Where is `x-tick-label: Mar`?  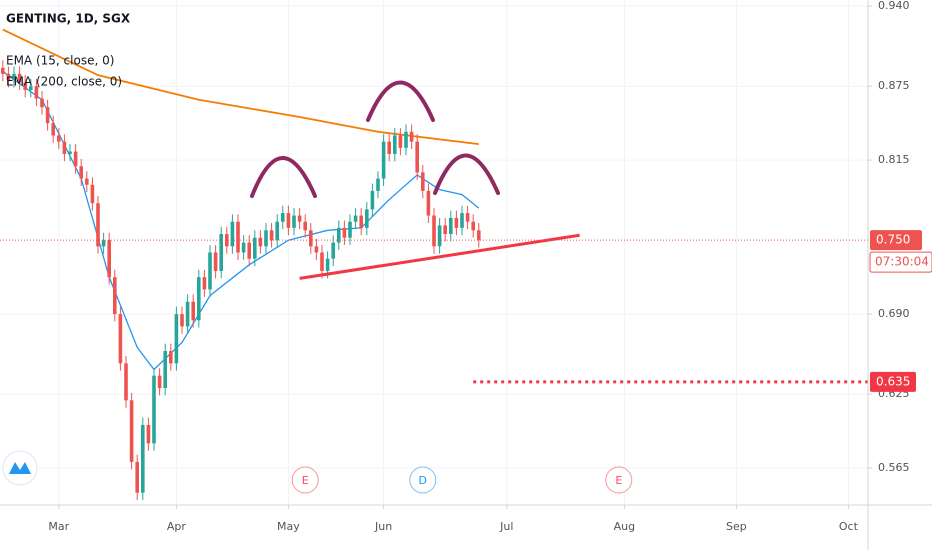
x-tick-label: Mar is located at coordinates (58, 526).